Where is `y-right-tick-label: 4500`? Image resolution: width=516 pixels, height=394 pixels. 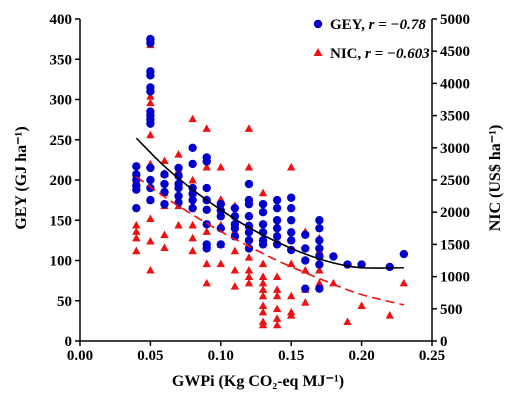
y-right-tick-label: 4500 is located at coordinates (455, 52).